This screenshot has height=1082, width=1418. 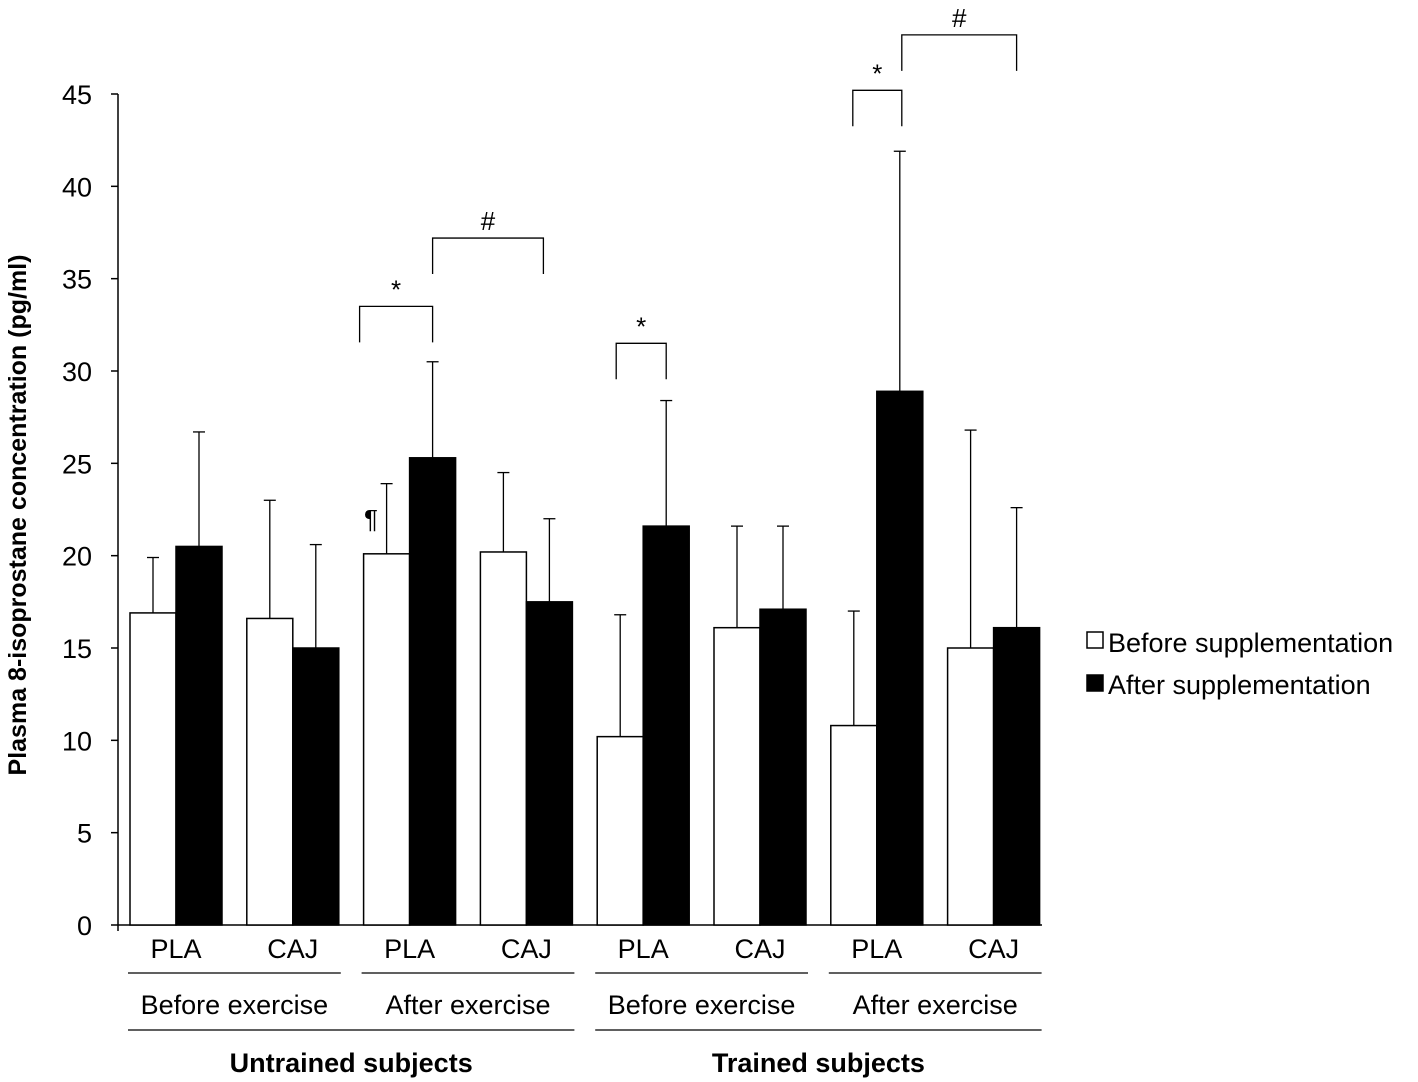 What do you see at coordinates (351, 1063) in the screenshot?
I see `subject-group-label: Untrained subjects` at bounding box center [351, 1063].